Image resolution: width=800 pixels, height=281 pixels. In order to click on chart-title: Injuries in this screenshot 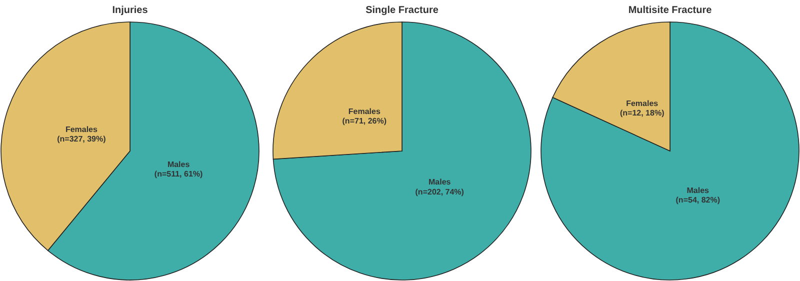, I will do `click(130, 10)`.